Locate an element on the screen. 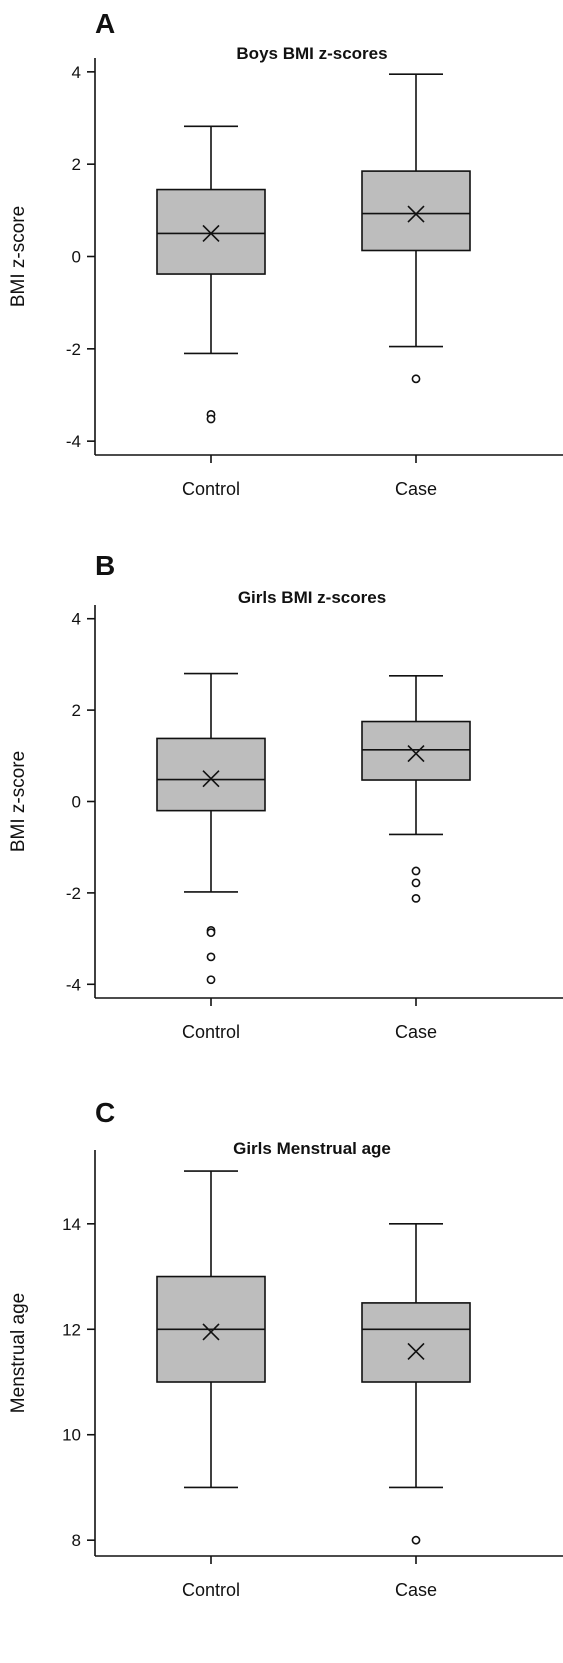  panel-letter: C is located at coordinates (105, 1112).